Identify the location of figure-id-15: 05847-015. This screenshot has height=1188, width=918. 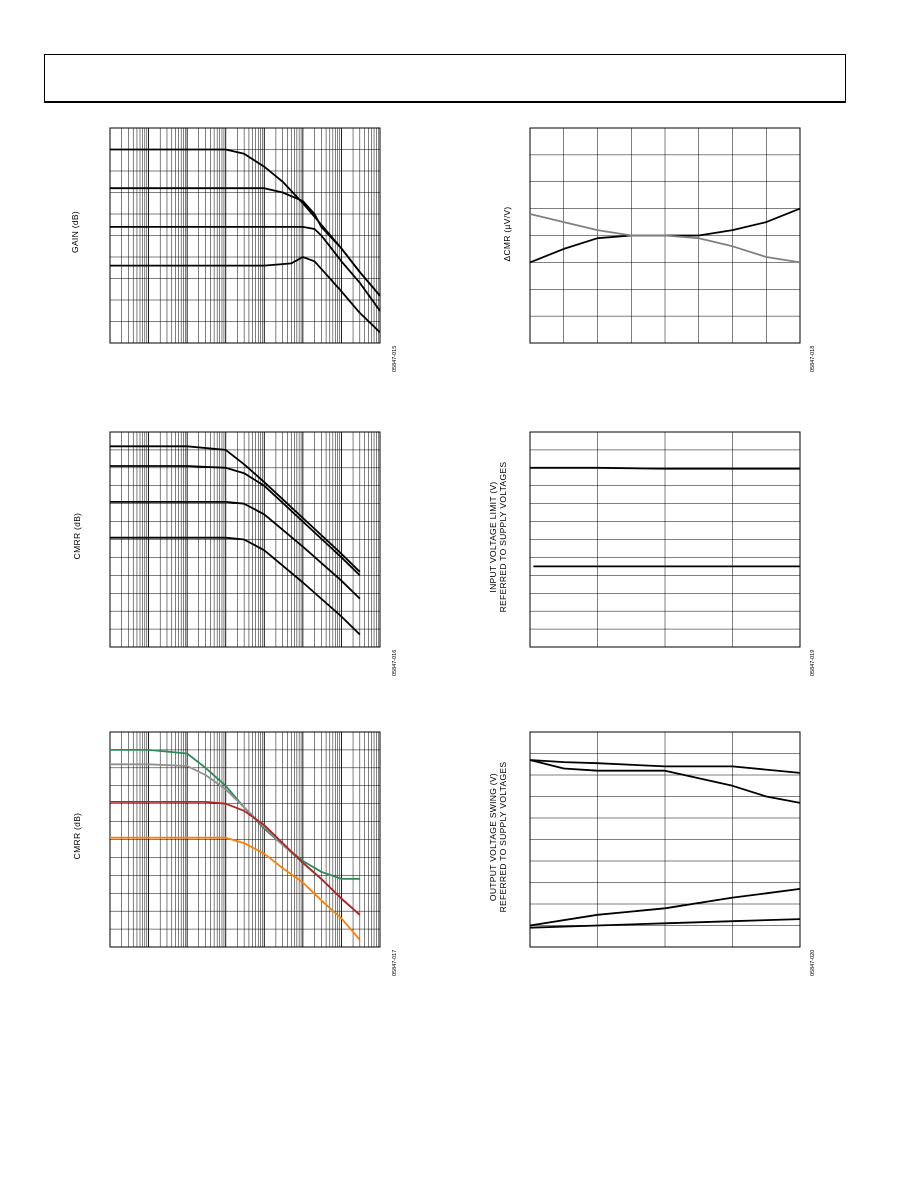
(395, 358).